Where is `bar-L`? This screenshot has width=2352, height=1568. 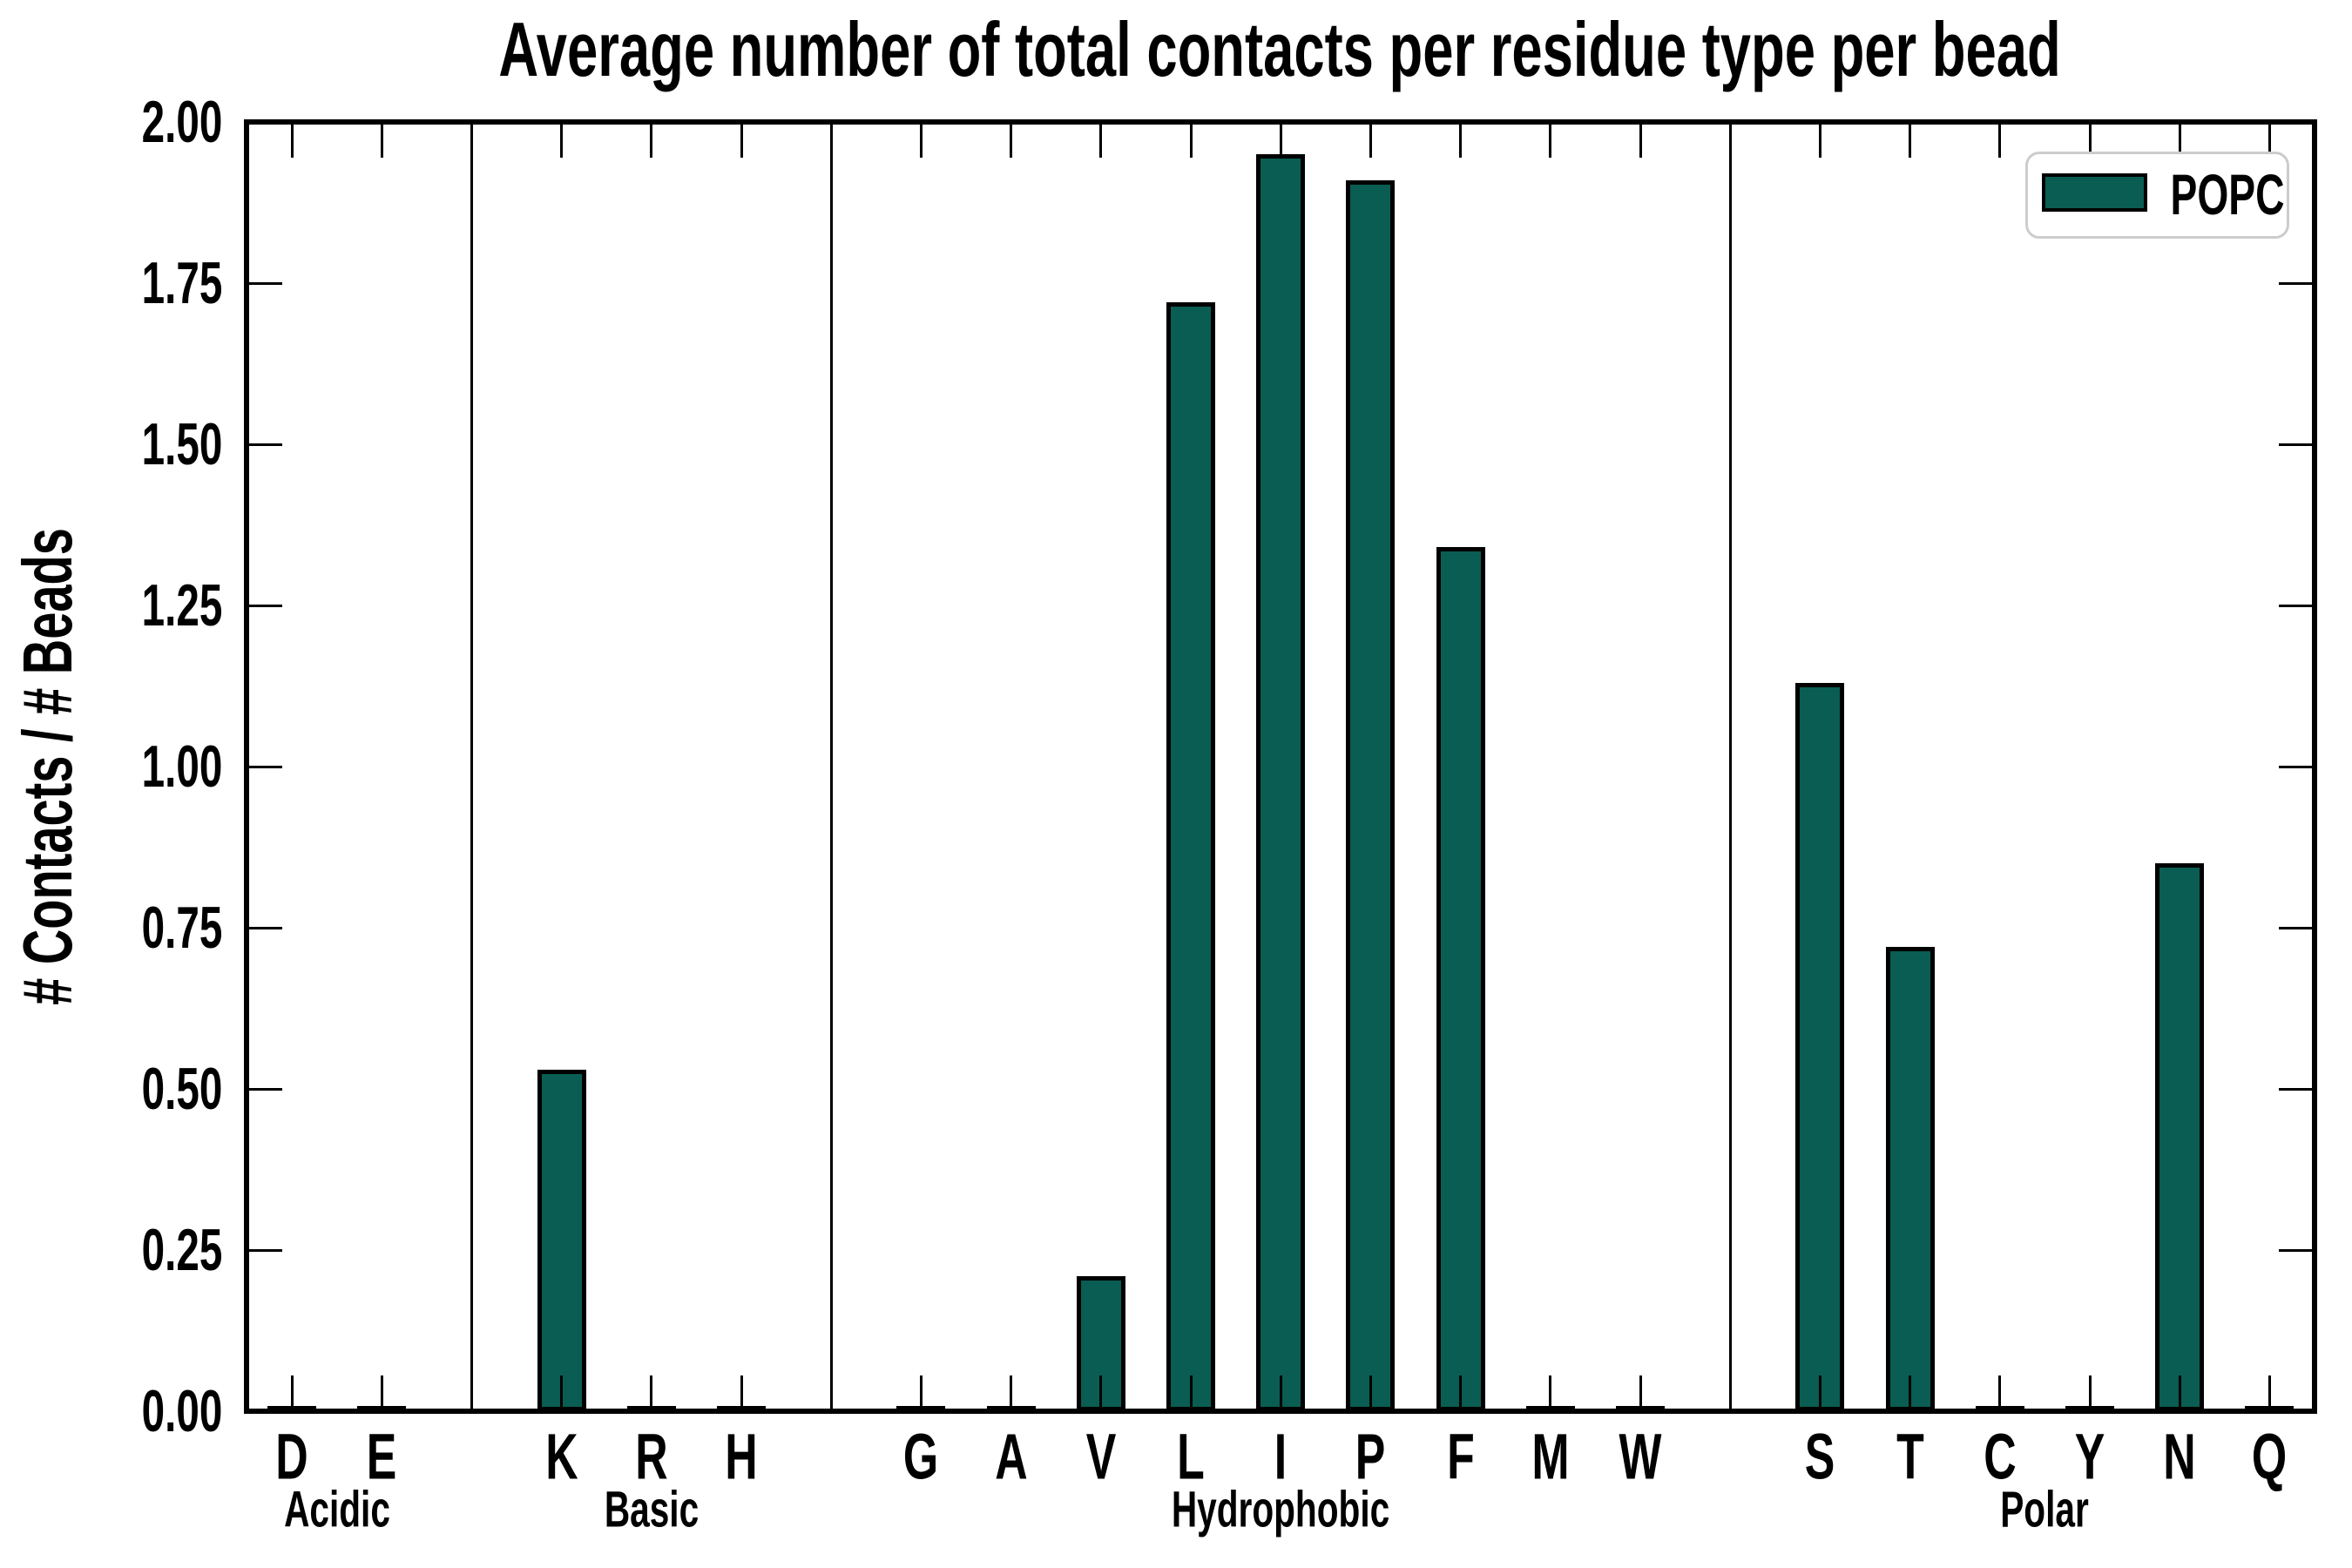 bar-L is located at coordinates (1191, 856).